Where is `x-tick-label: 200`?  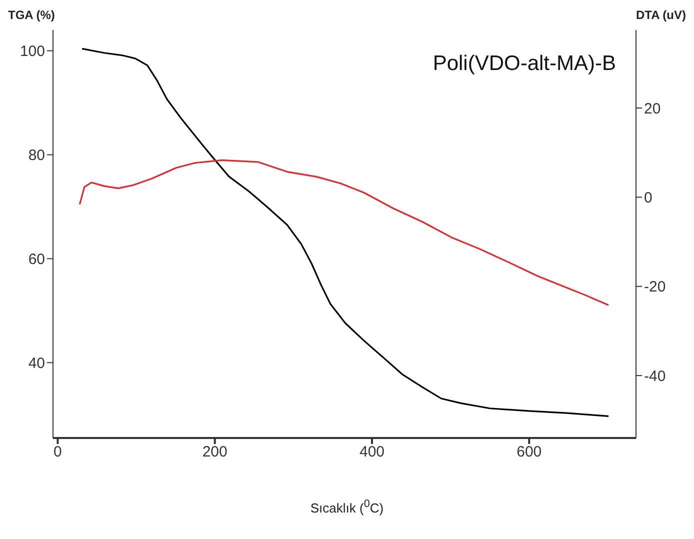
x-tick-label: 200 is located at coordinates (215, 452).